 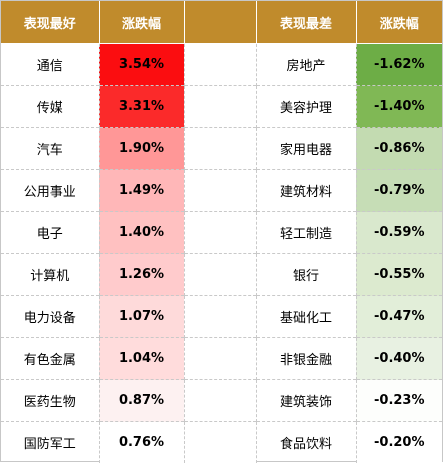 I want to click on worst-industry-change: -1.62%, so click(x=399, y=65).